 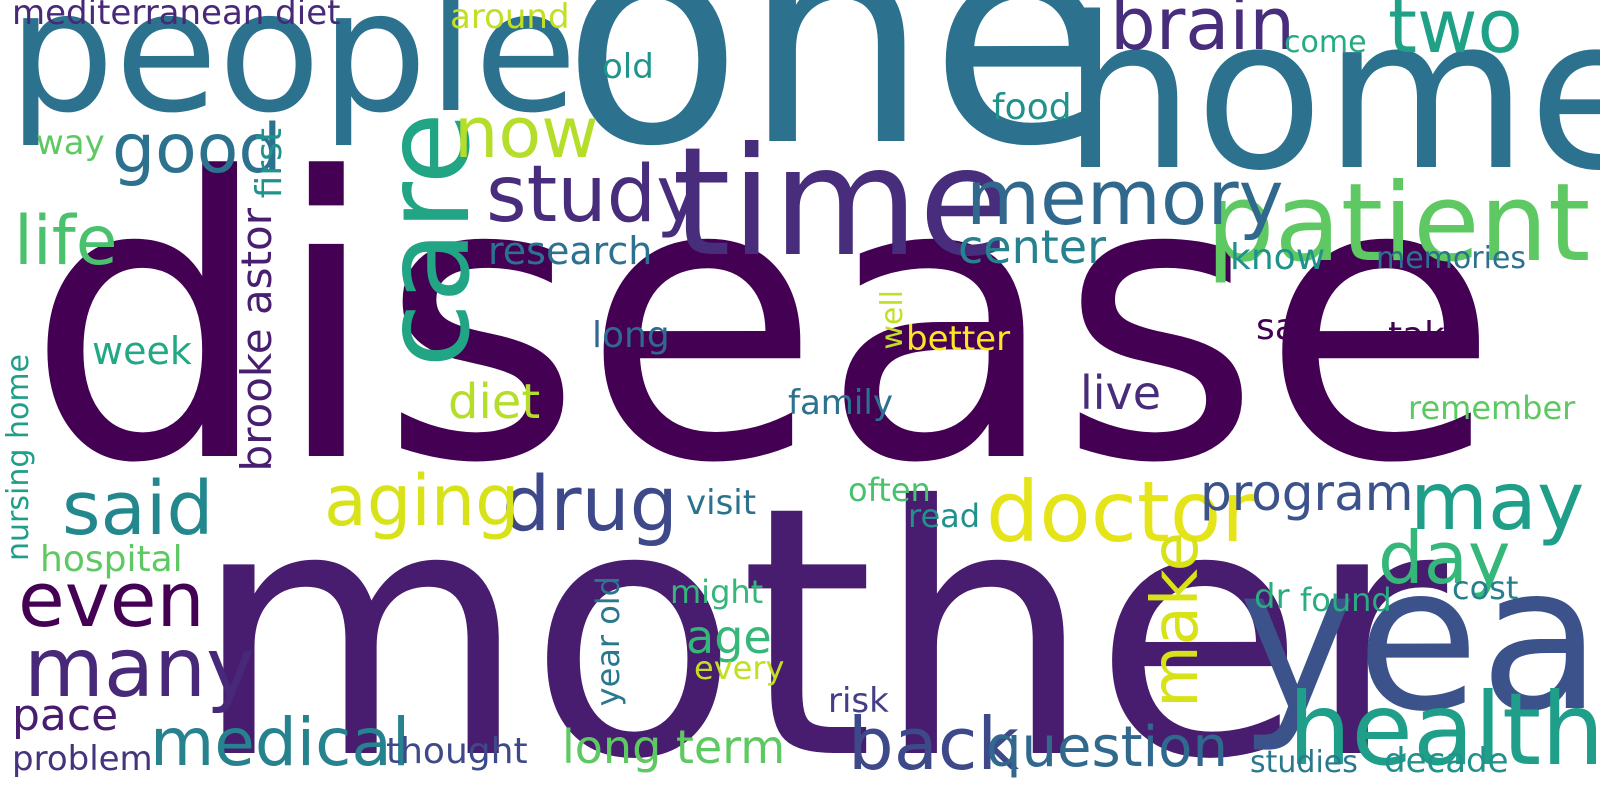 What do you see at coordinates (1203, 33) in the screenshot?
I see `word-brain: brain` at bounding box center [1203, 33].